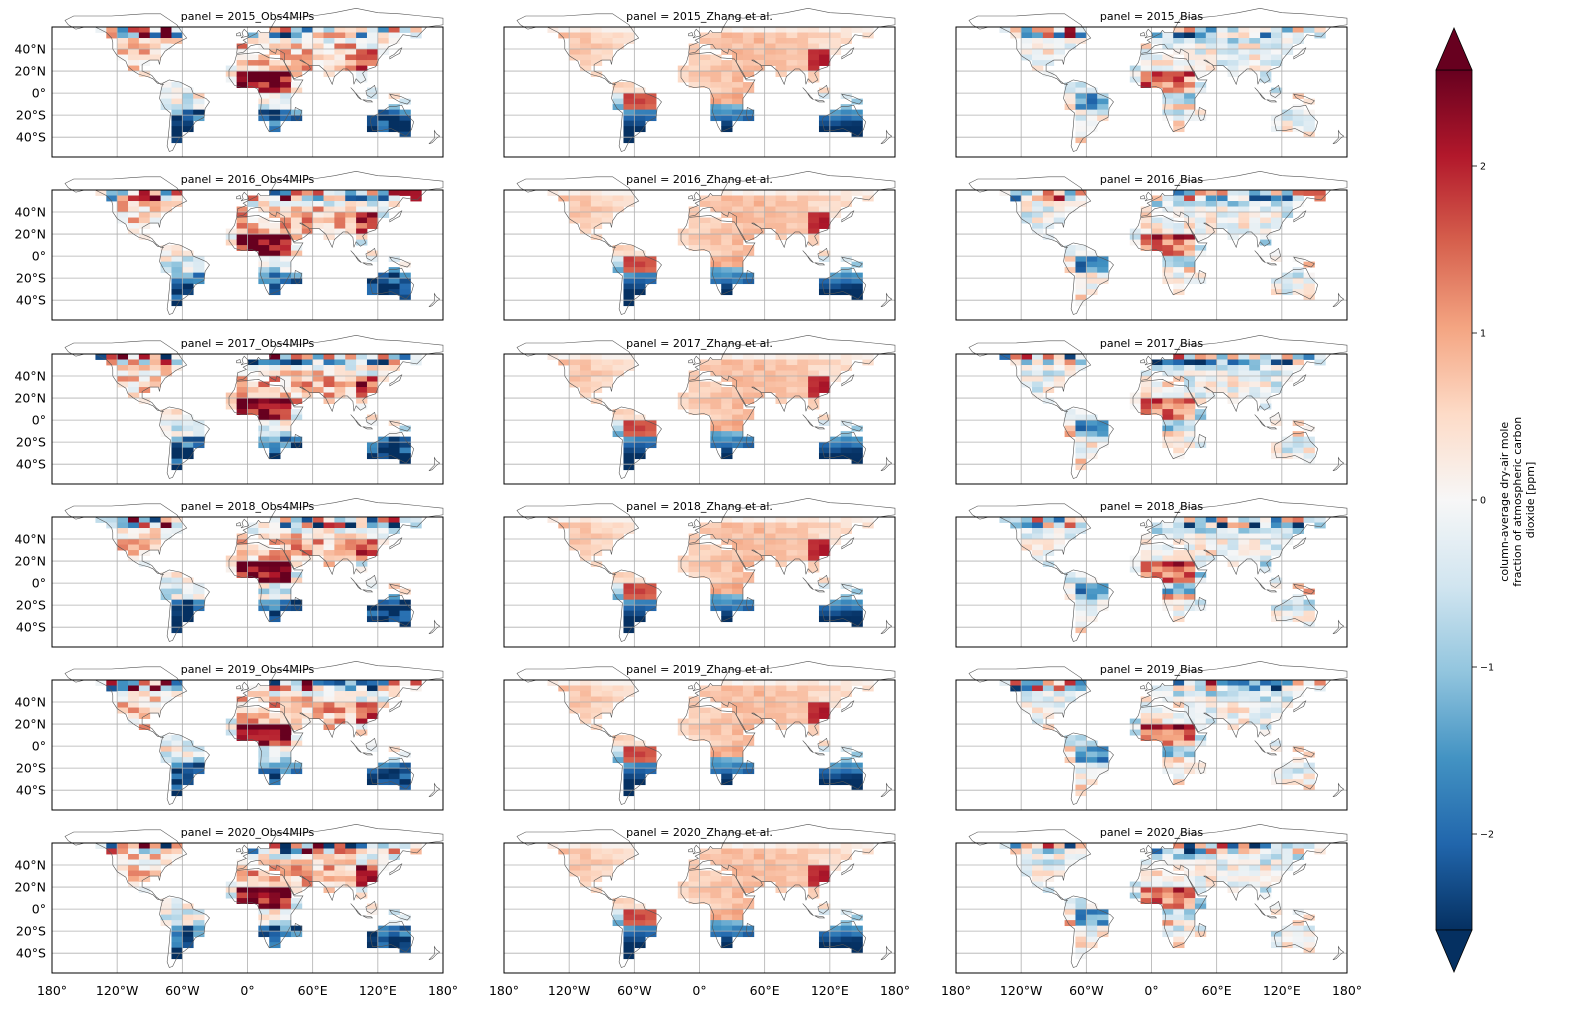  I want to click on data-cells, so click(258, 901).